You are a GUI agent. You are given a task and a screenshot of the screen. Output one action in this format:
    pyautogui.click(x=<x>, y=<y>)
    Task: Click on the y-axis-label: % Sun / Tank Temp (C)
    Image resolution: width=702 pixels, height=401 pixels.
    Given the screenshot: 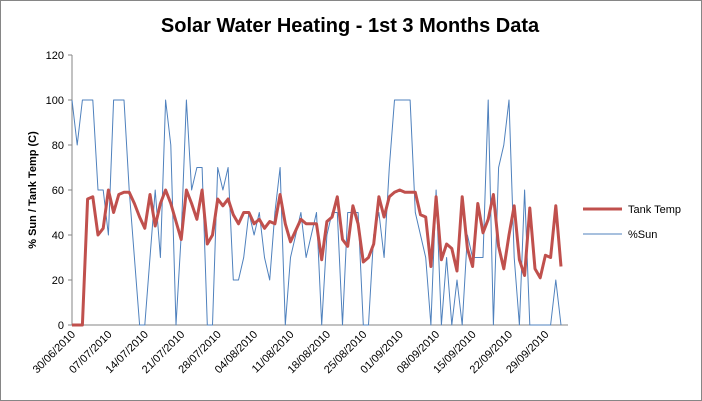 What is the action you would take?
    pyautogui.click(x=33, y=190)
    